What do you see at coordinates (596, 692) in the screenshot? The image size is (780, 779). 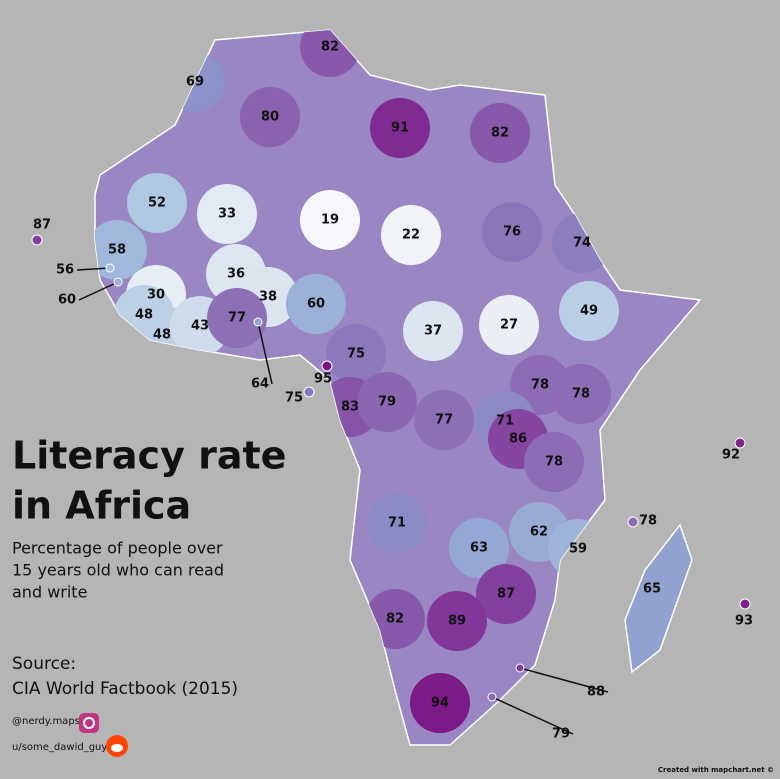 I see `value-label: 88` at bounding box center [596, 692].